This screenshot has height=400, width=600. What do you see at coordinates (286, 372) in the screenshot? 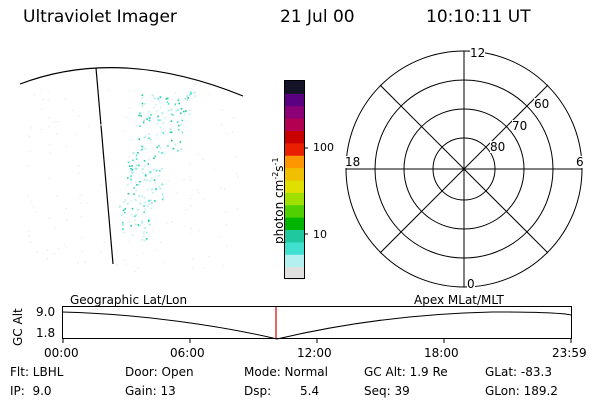
I see `status-mode: Mode: Normal` at bounding box center [286, 372].